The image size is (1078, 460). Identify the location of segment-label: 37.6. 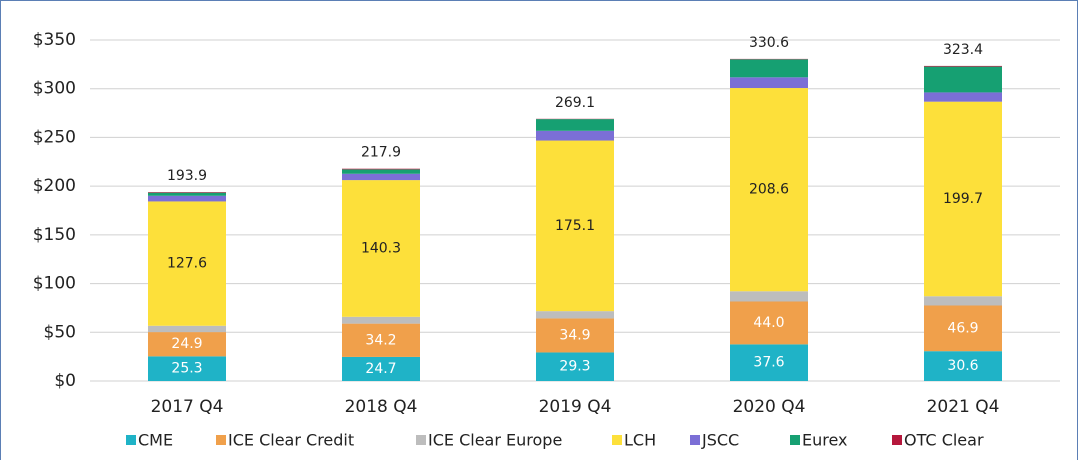
(768, 363).